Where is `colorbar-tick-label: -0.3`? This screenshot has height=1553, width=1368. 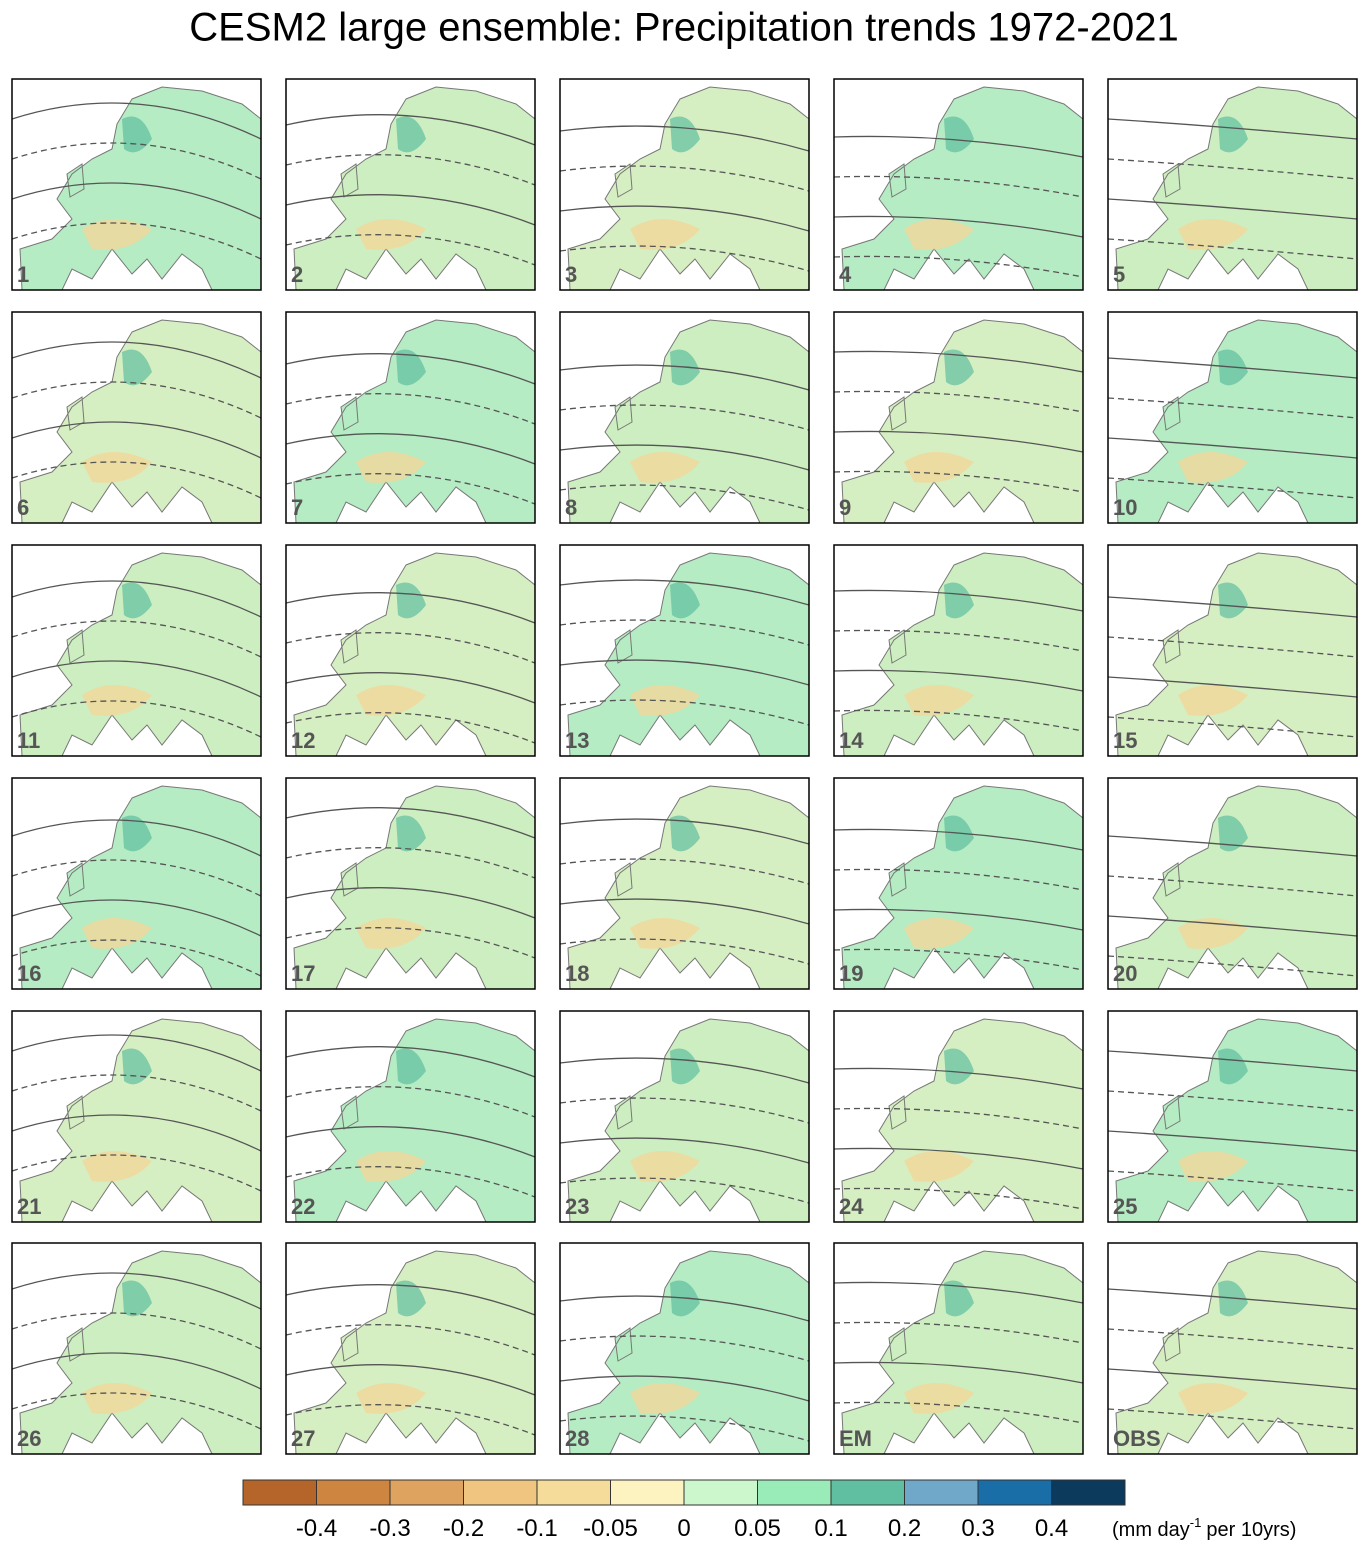
colorbar-tick-label: -0.3 is located at coordinates (389, 1528).